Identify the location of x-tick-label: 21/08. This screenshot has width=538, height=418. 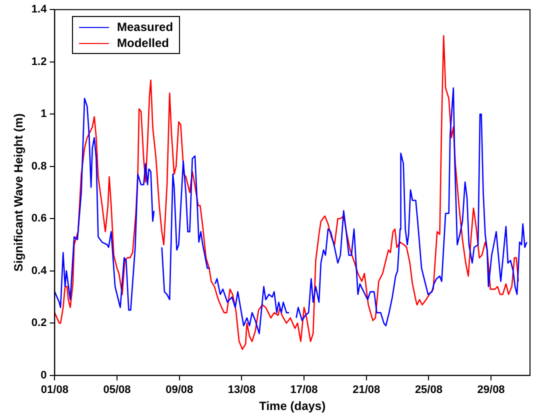
(366, 390).